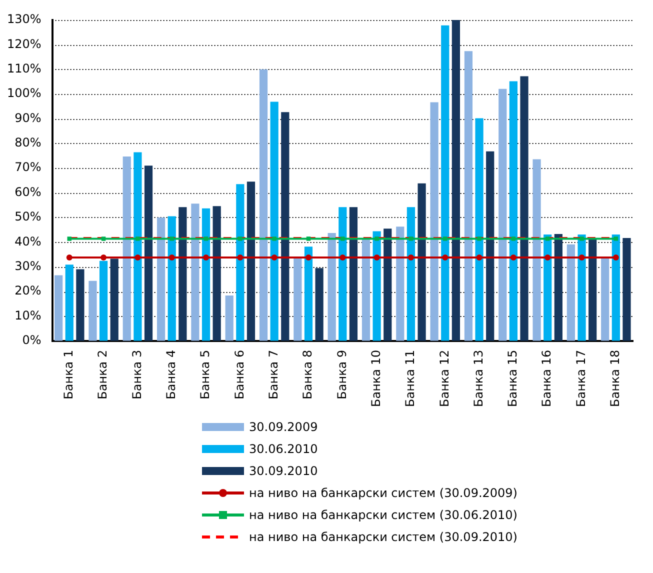 The width and height of the screenshot is (653, 573). I want to click on x-tick-label: Банка 7, so click(273, 375).